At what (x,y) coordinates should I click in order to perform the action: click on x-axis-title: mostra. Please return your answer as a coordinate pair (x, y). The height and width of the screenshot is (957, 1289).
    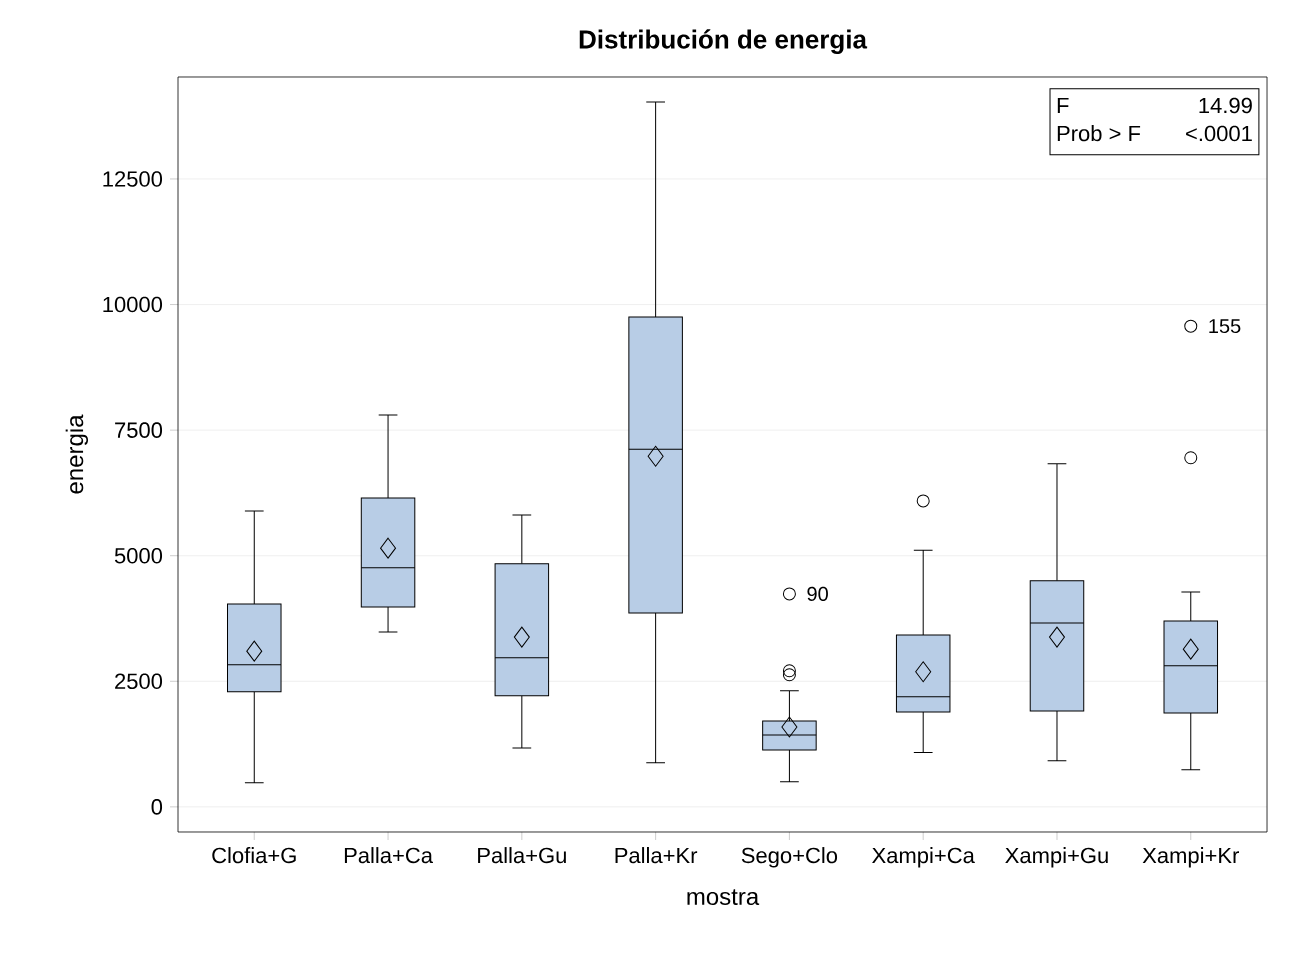
    Looking at the image, I should click on (723, 897).